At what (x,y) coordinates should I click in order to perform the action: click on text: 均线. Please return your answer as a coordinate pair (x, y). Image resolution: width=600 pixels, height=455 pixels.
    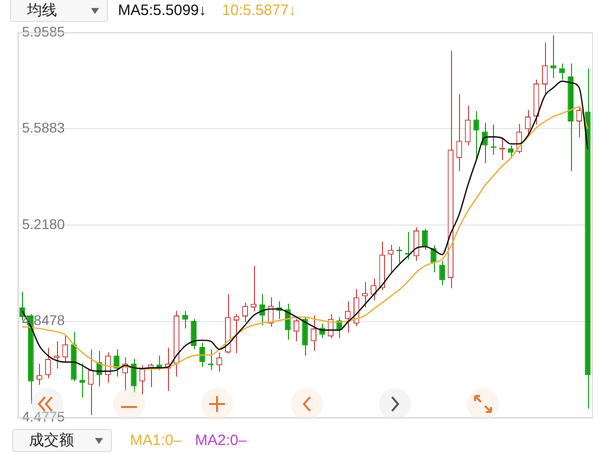
    Looking at the image, I should click on (42, 10).